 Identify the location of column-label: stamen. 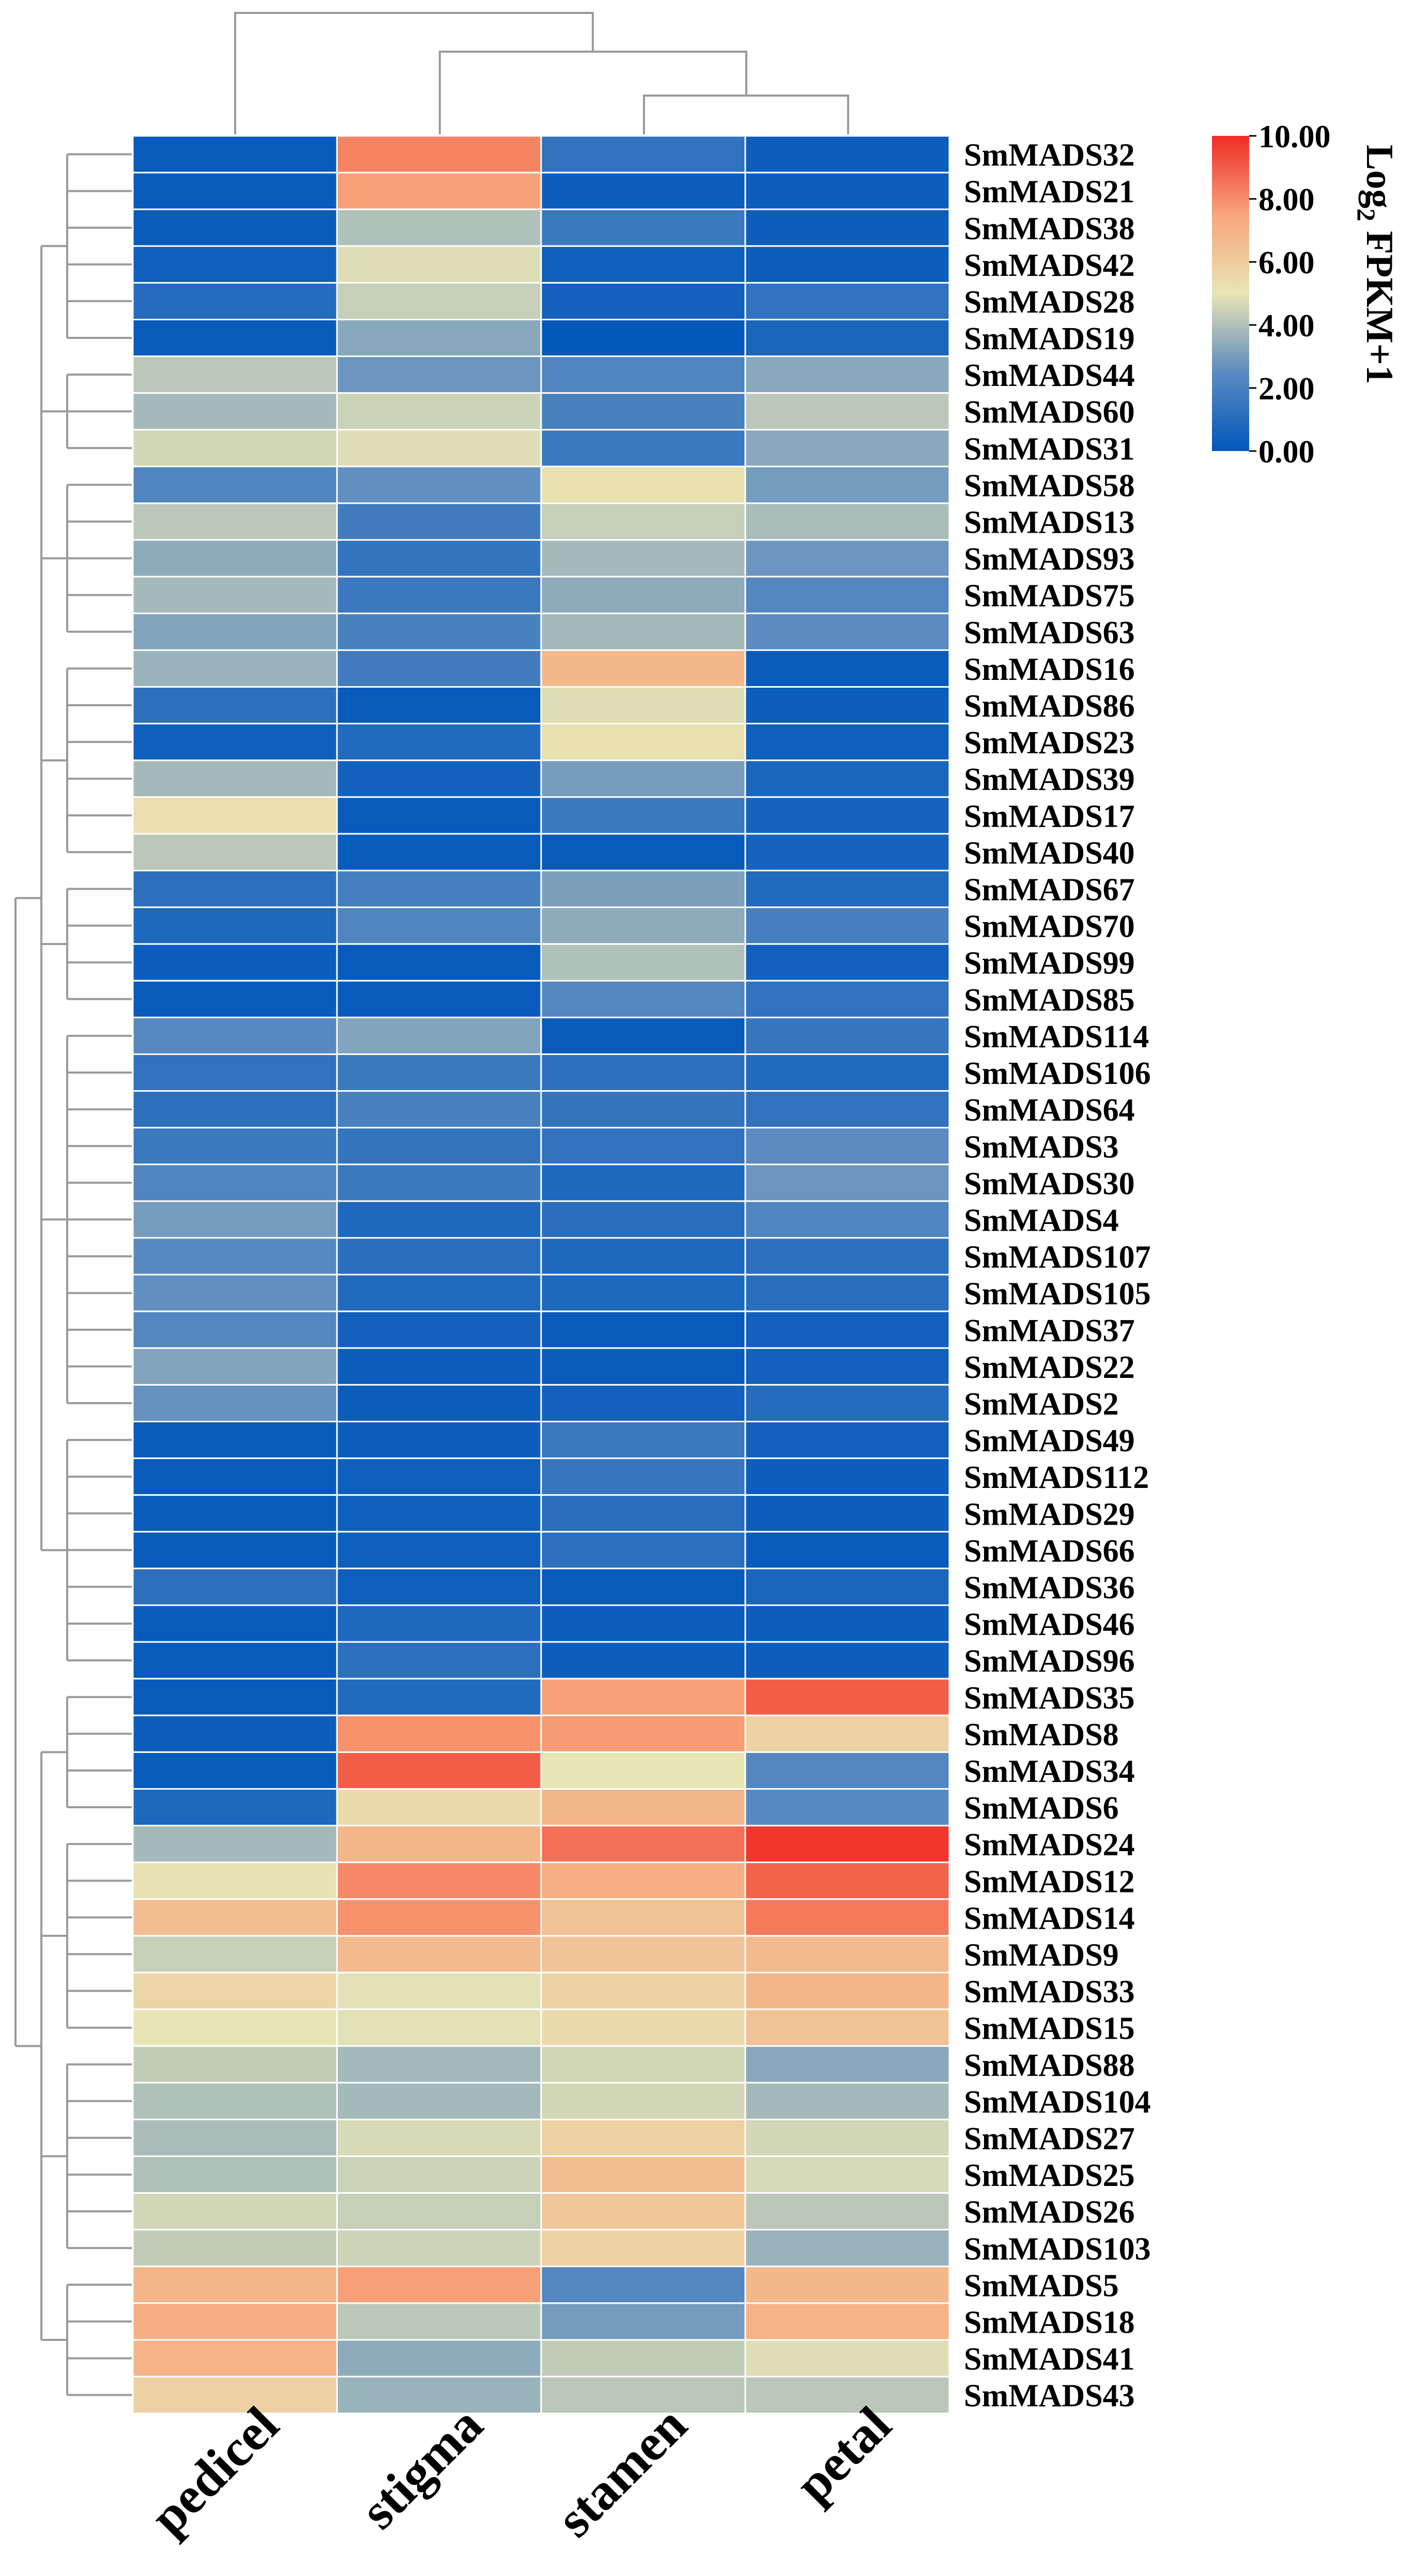
(622, 2472).